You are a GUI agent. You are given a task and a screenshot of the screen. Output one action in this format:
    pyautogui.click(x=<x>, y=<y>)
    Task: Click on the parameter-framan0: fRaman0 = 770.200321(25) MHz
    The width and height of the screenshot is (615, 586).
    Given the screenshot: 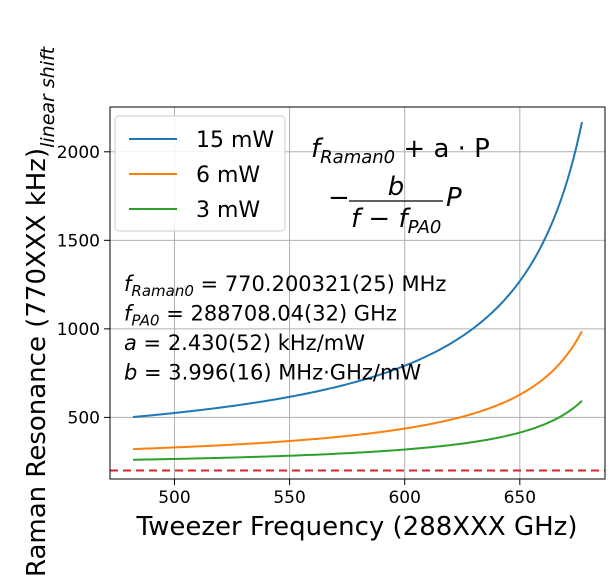 What is the action you would take?
    pyautogui.click(x=285, y=286)
    